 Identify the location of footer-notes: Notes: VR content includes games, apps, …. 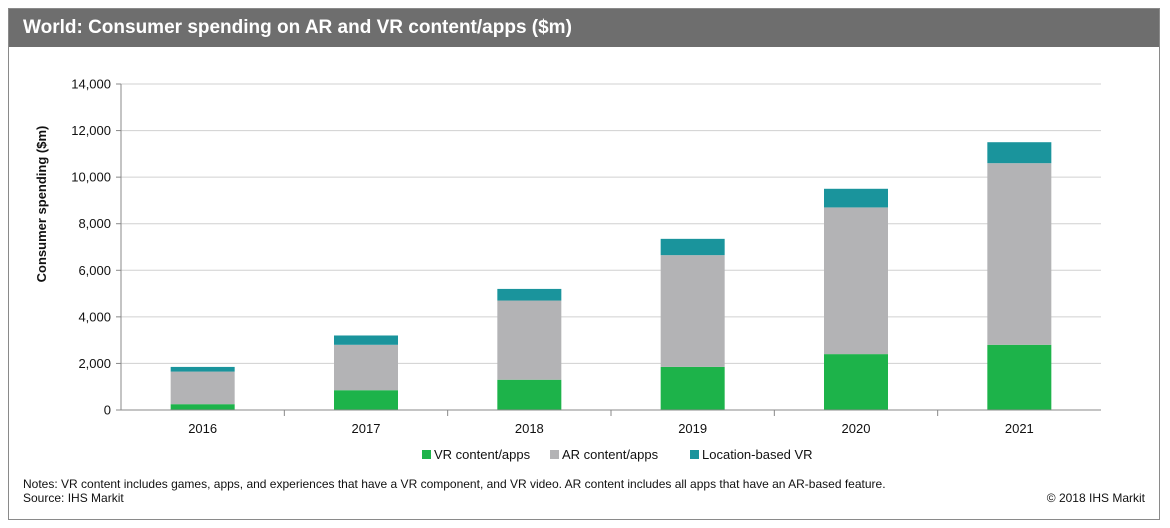
(454, 491).